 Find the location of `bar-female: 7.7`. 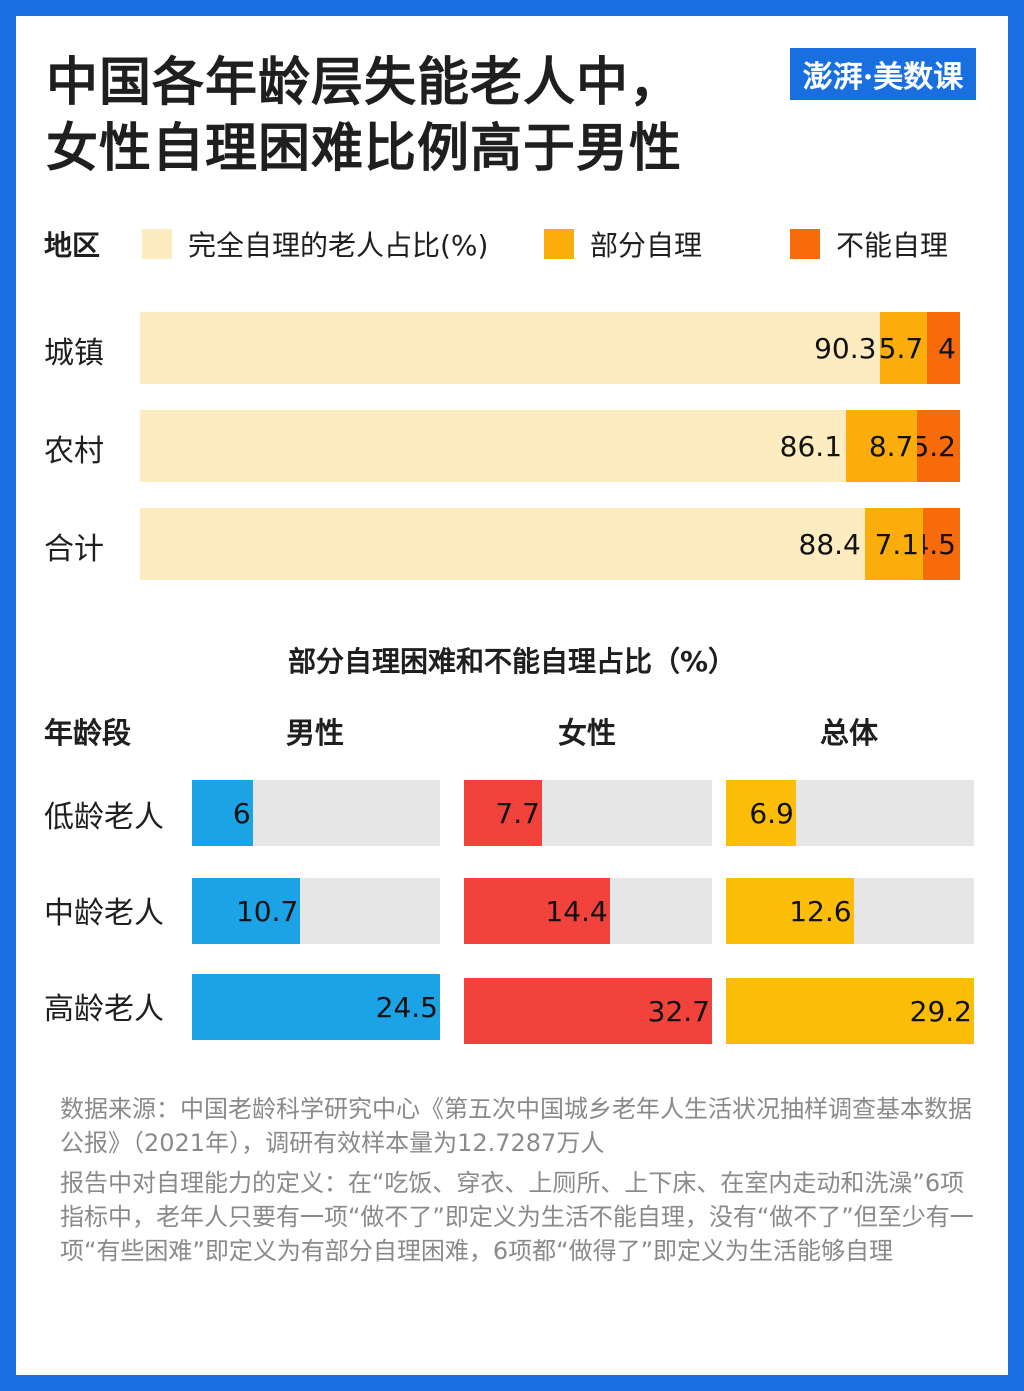

bar-female: 7.7 is located at coordinates (503, 813).